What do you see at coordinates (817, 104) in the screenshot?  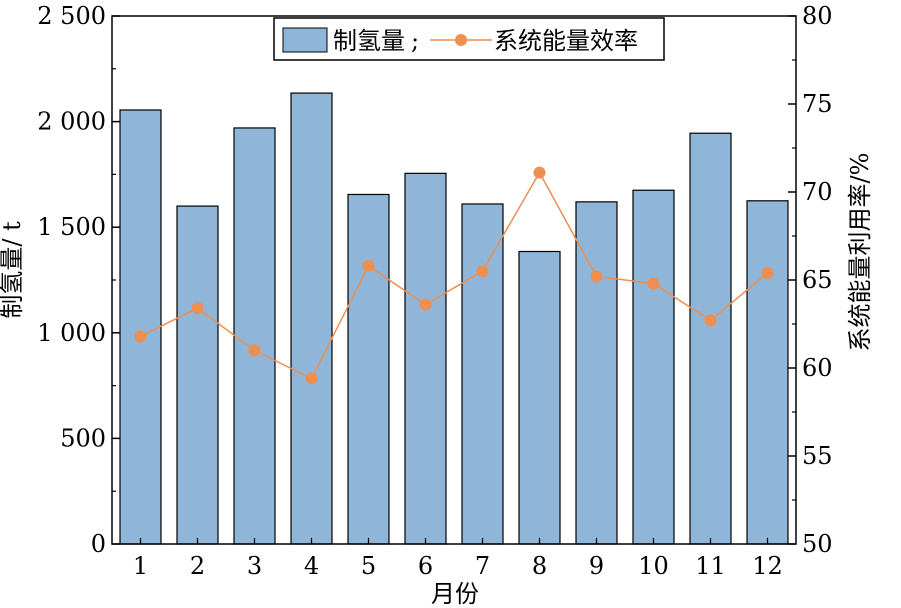 I see `y2-tick-label: 75` at bounding box center [817, 104].